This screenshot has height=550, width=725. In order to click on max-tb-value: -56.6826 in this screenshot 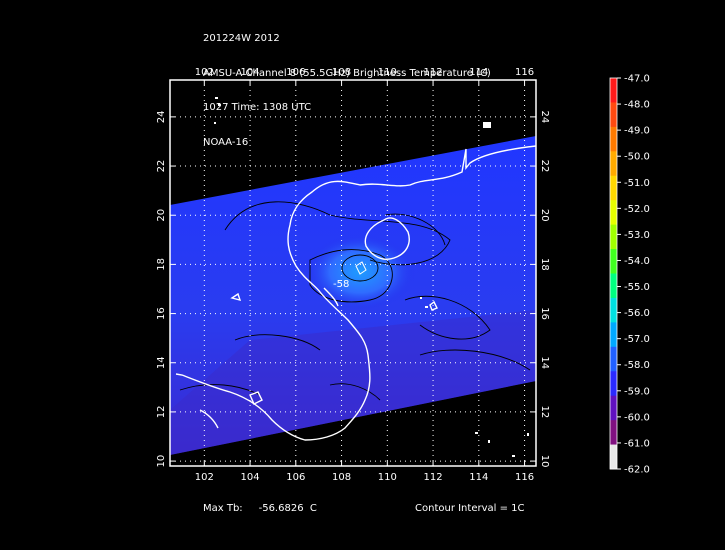, I will do `click(281, 508)`.